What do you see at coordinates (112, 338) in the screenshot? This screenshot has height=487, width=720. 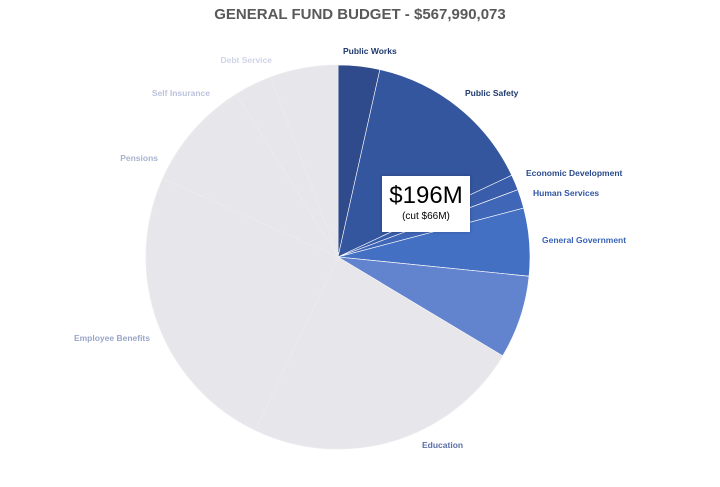 I see `label-employee-benefits: Employee Benefits` at bounding box center [112, 338].